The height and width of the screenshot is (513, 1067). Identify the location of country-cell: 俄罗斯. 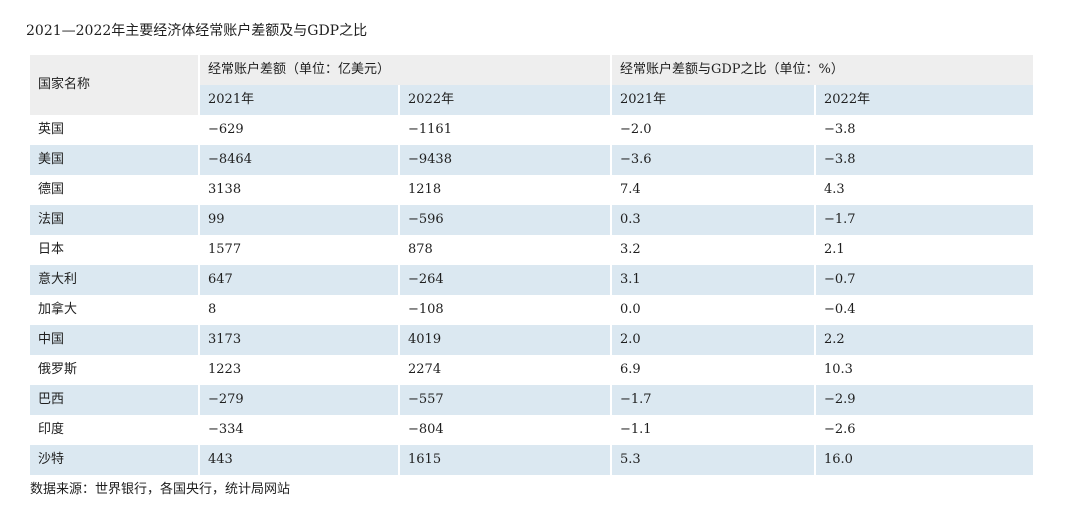
(115, 370).